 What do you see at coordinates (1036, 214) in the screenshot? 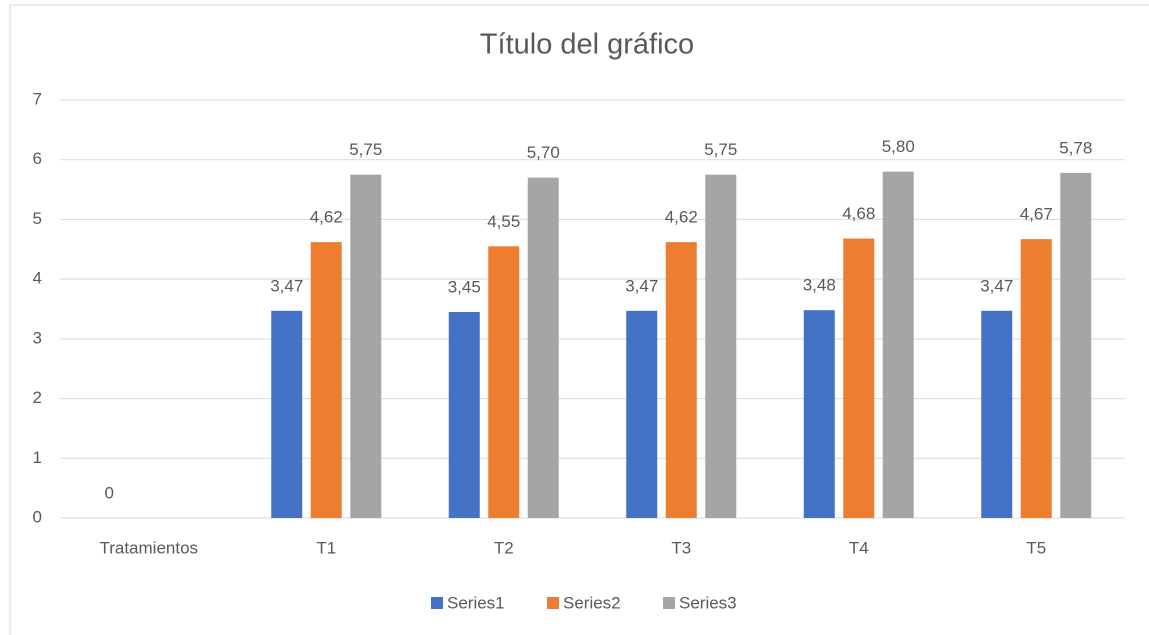
I see `data-label: 4,67` at bounding box center [1036, 214].